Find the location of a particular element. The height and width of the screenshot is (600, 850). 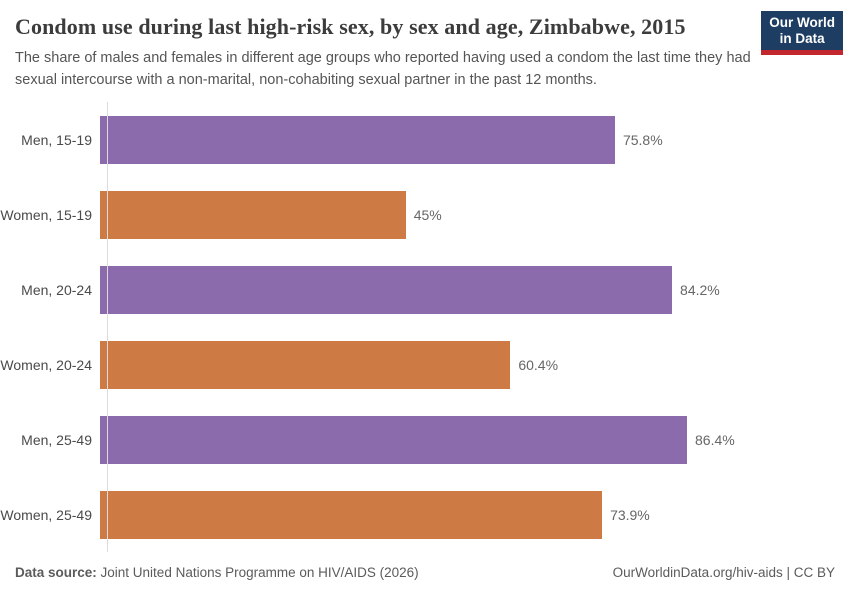

data-source-label: Data source: is located at coordinates (56, 572).